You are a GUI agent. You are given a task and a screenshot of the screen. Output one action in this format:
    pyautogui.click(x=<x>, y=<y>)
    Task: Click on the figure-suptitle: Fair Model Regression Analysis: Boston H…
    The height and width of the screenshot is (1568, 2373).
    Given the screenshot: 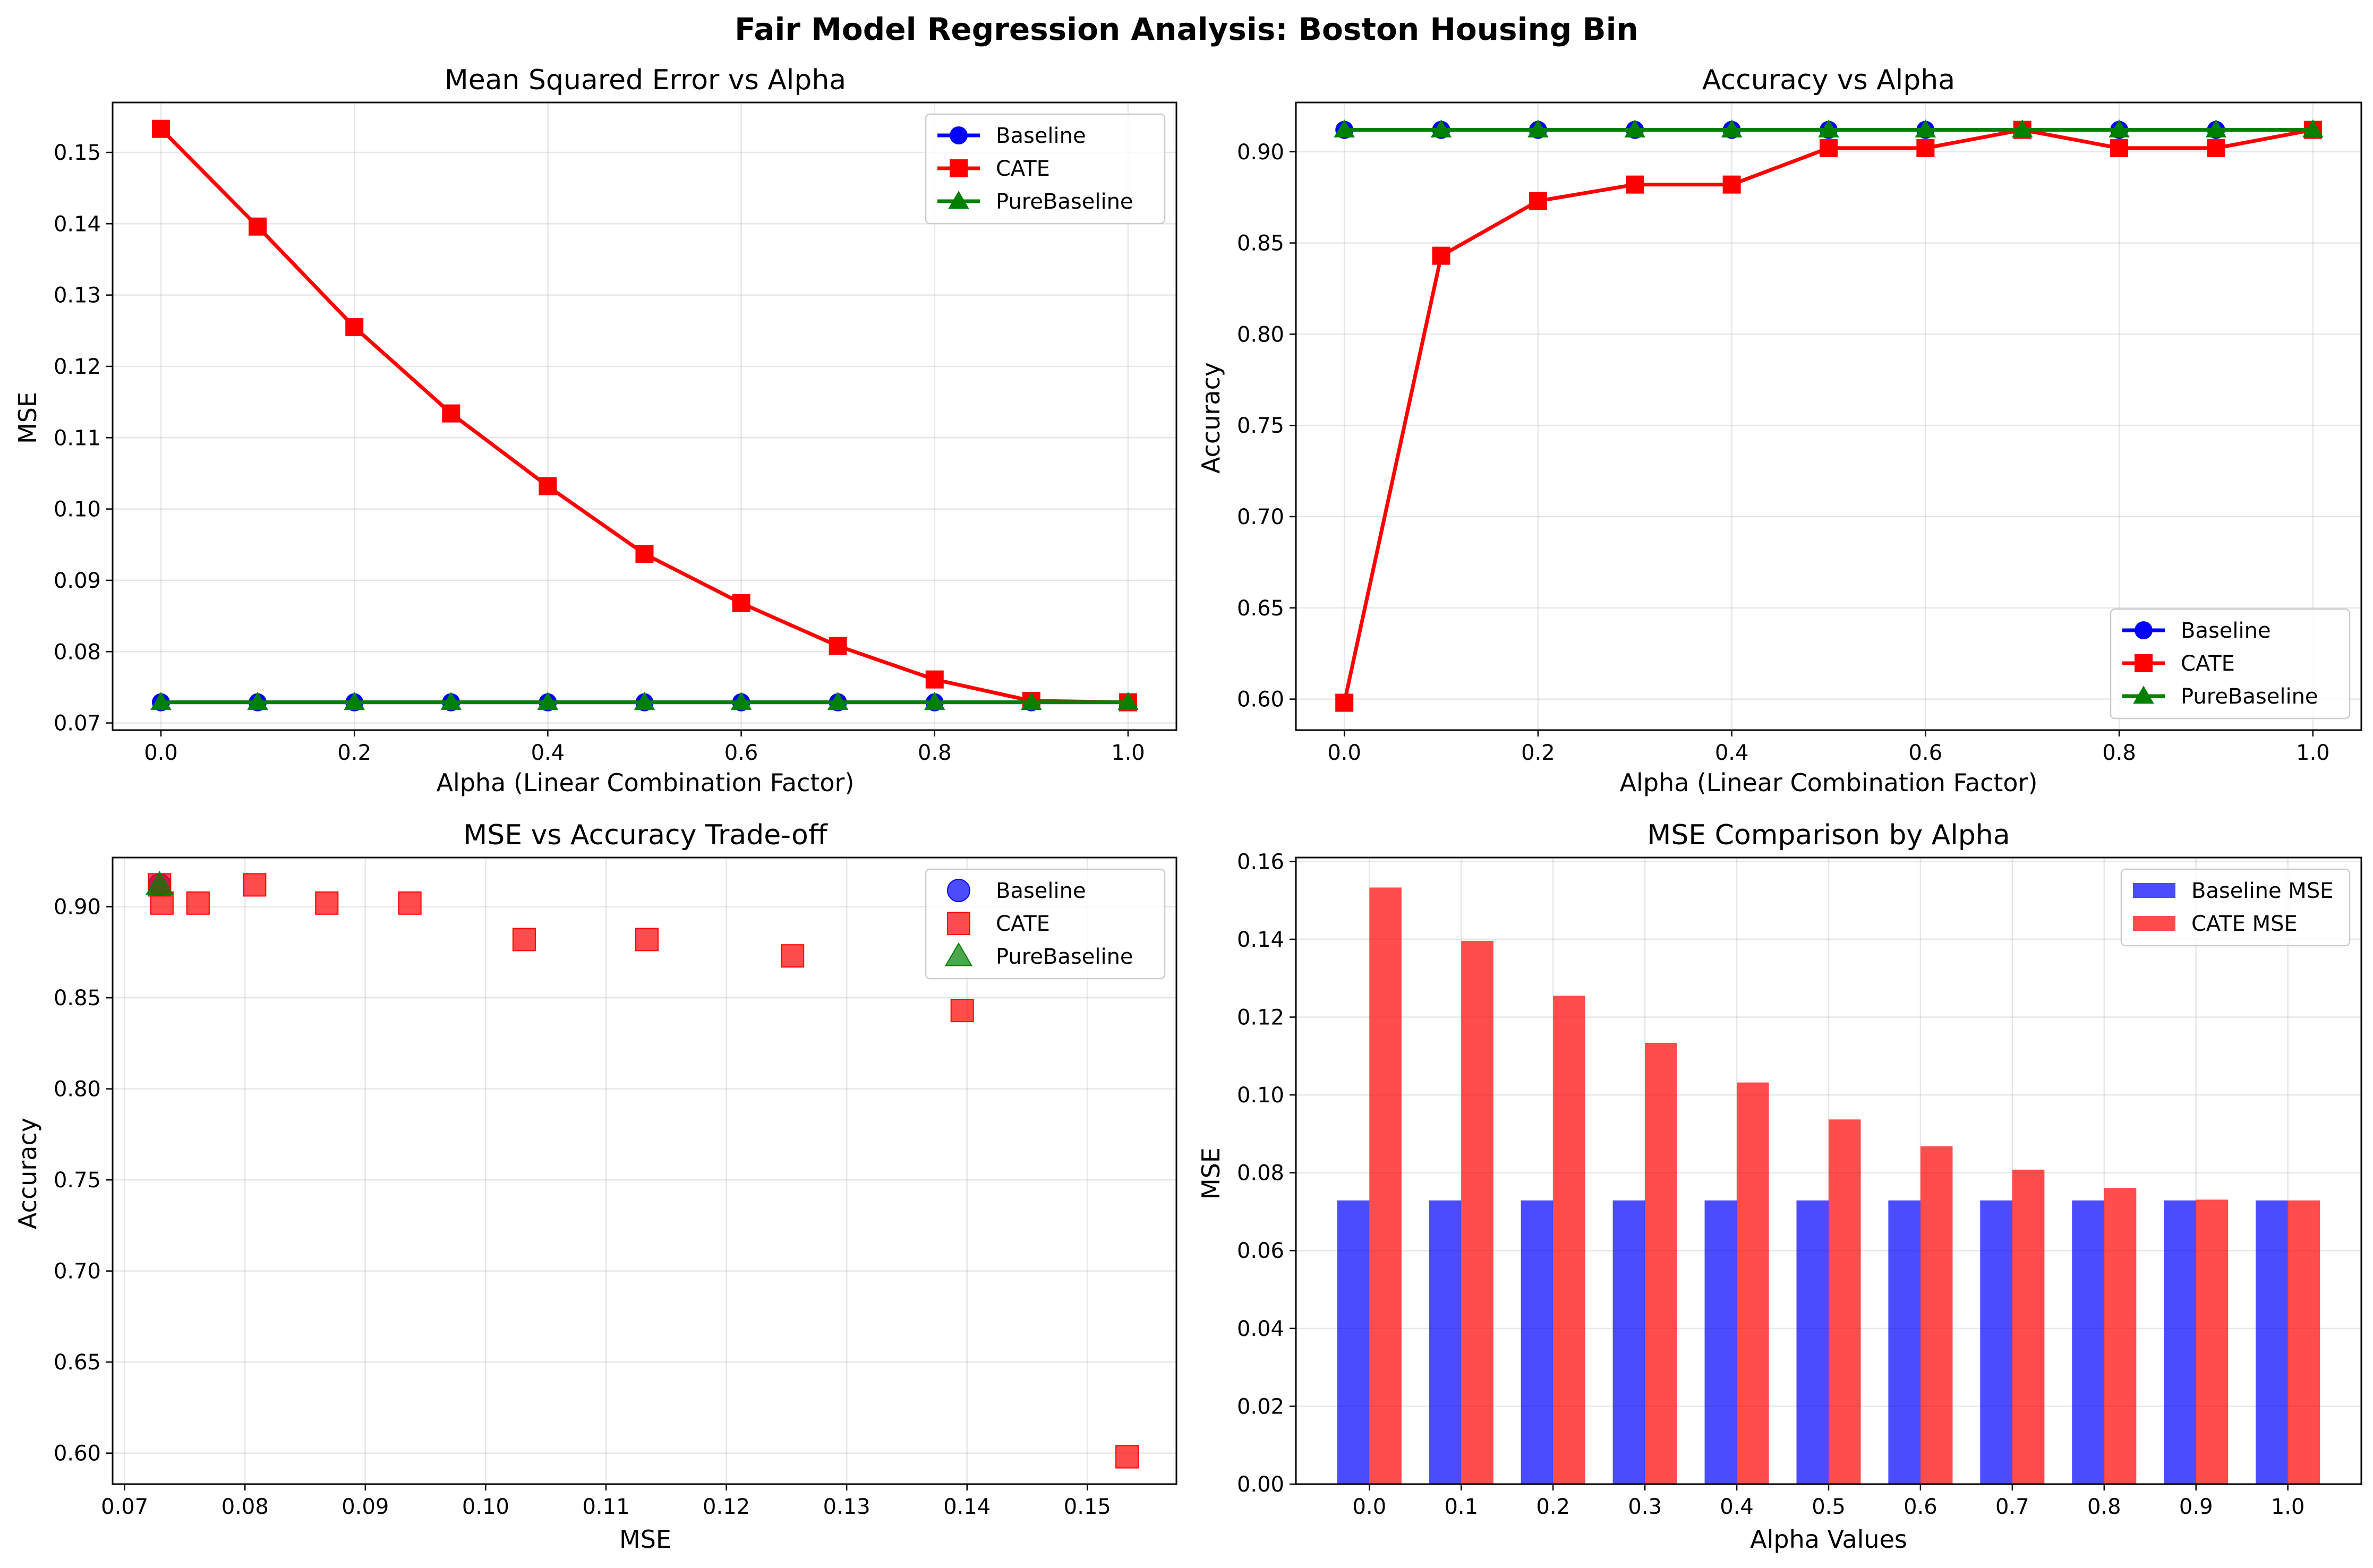 What is the action you would take?
    pyautogui.click(x=1186, y=29)
    